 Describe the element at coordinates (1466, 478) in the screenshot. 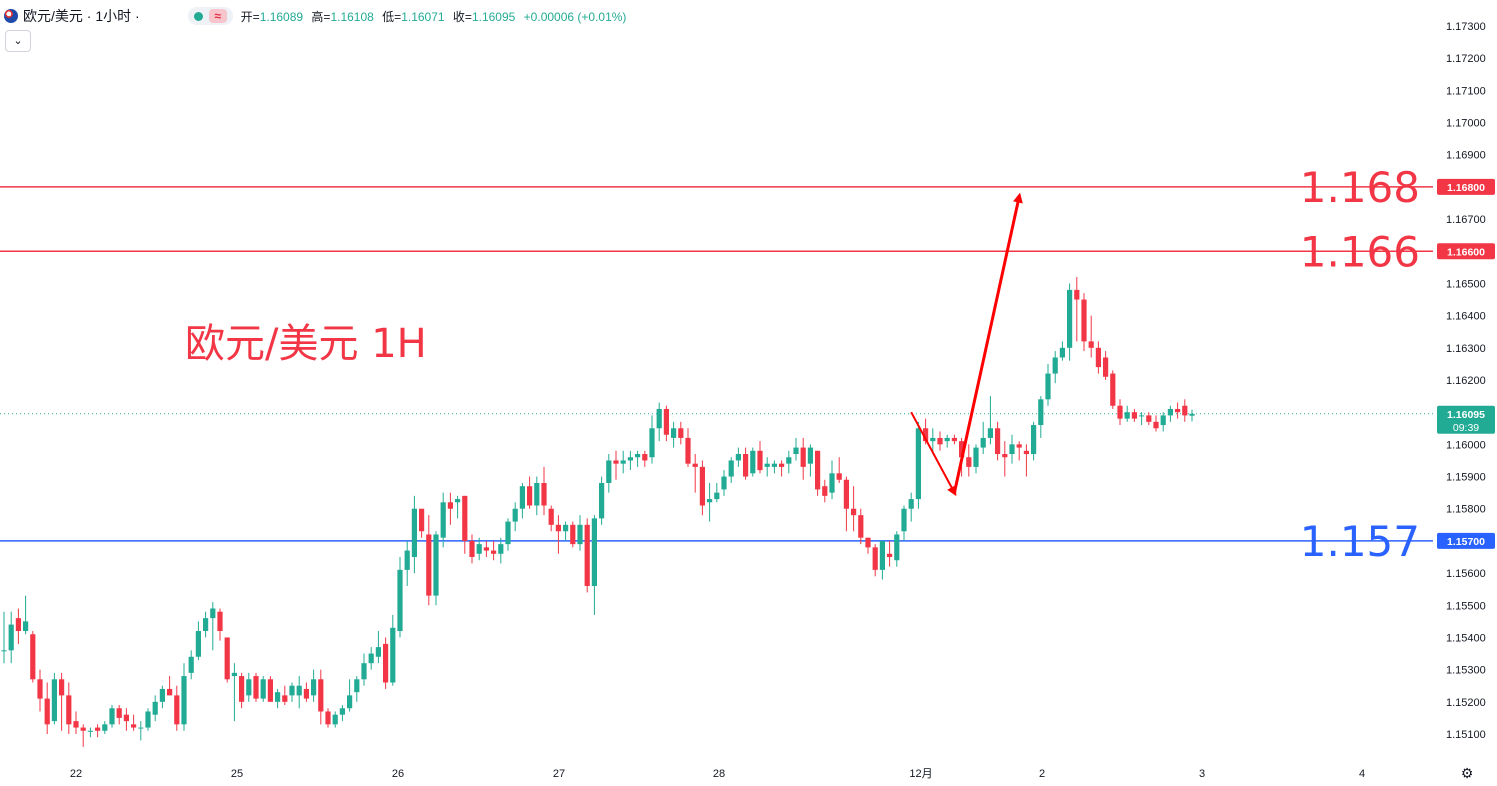

I see `price-tick-label: 1.15900` at that location.